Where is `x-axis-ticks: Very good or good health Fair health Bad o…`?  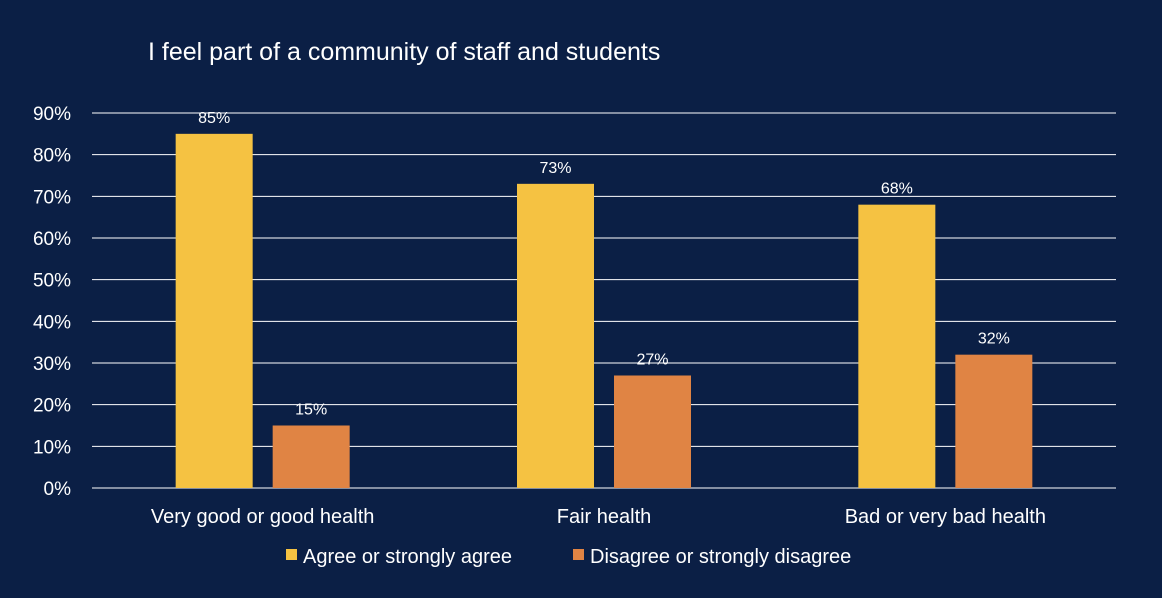
x-axis-ticks: Very good or good health Fair health Bad o… is located at coordinates (598, 517).